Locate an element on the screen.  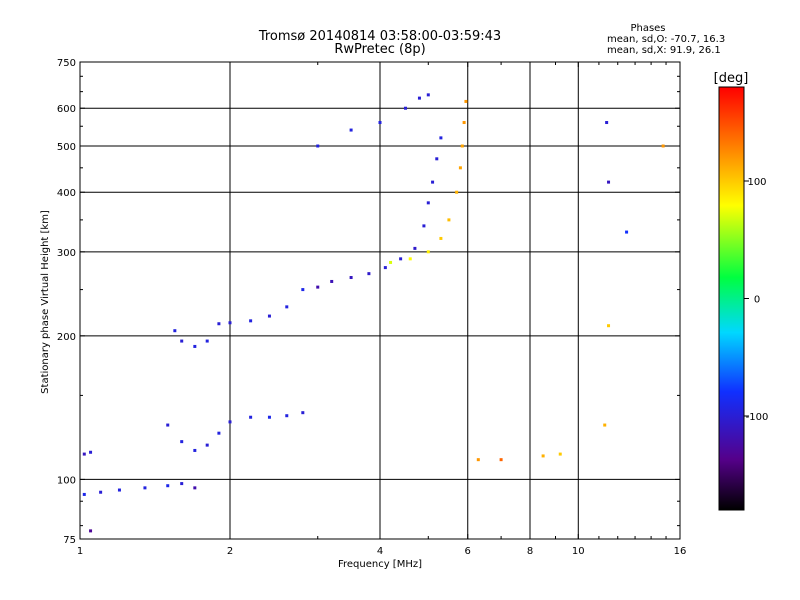
y-tick-label: 200 is located at coordinates (66, 337).